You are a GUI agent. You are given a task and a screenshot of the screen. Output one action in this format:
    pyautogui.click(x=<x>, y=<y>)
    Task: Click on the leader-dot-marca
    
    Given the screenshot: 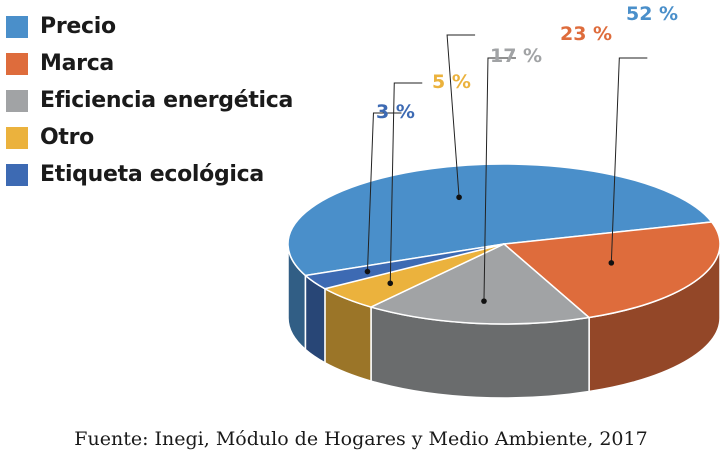 What is the action you would take?
    pyautogui.click(x=611, y=263)
    